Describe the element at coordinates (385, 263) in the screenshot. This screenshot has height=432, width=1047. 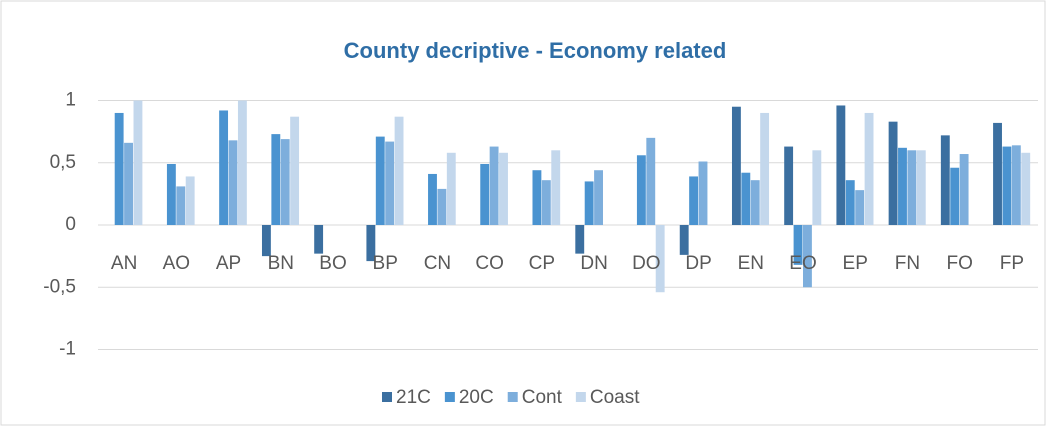
I see `x-tick-label: BP` at that location.